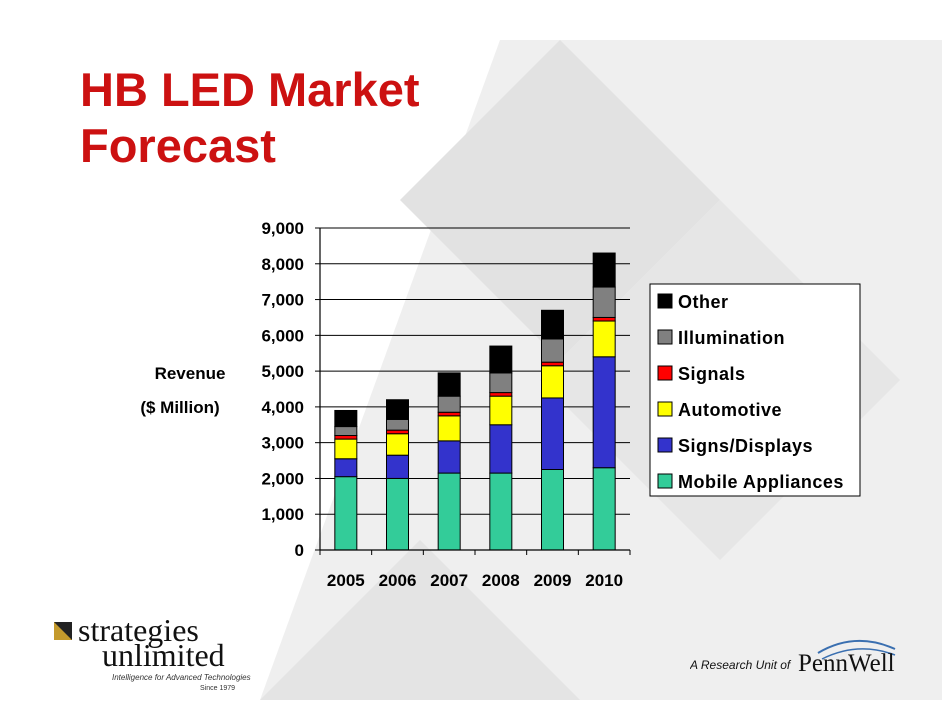 This screenshot has width=942, height=728. Describe the element at coordinates (449, 580) in the screenshot. I see `x-tick-label: 2007` at that location.